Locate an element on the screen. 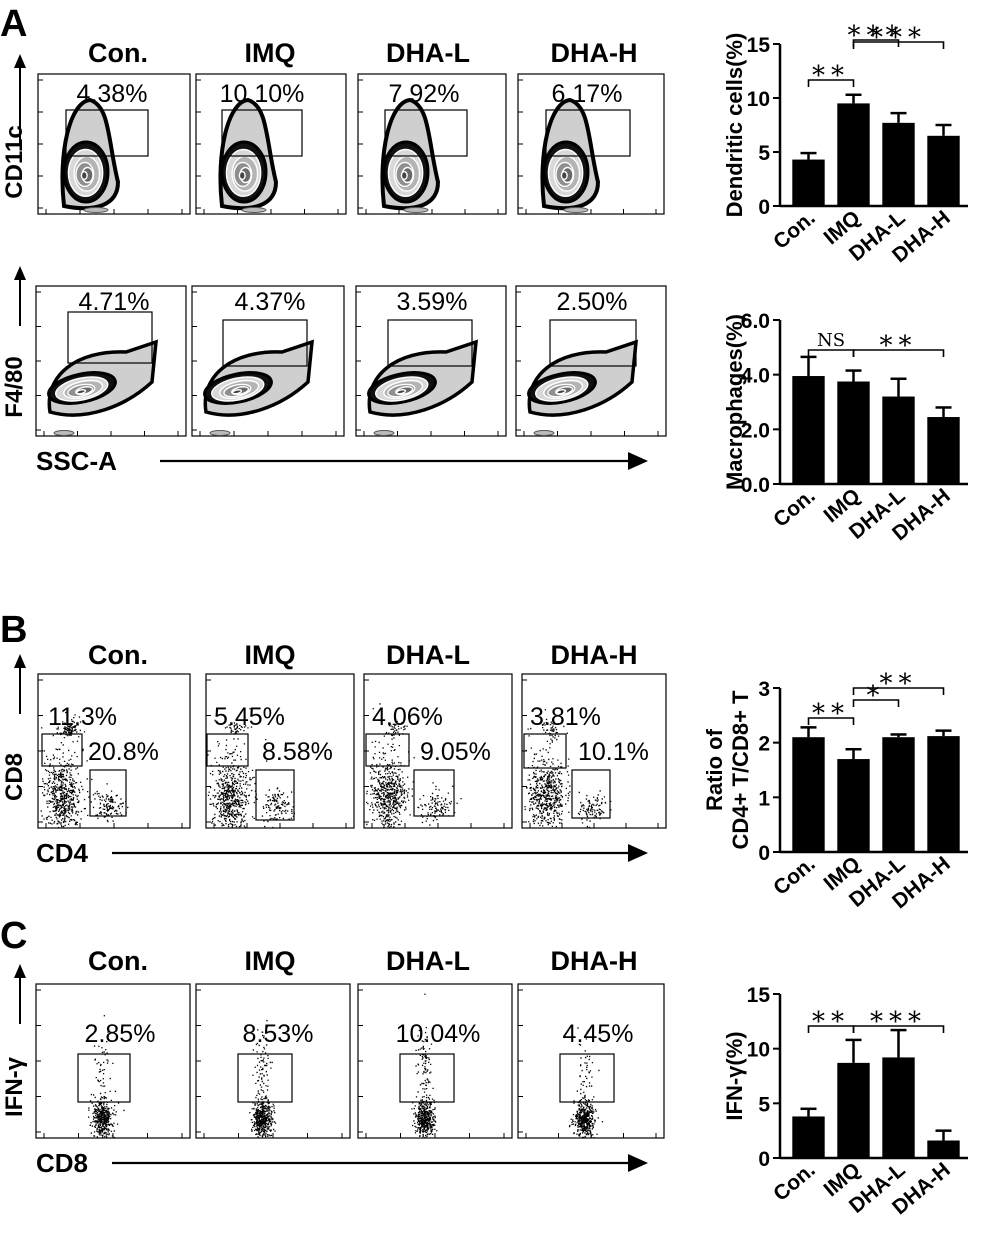  y-axis-label: CD4+ T/CD8+ T is located at coordinates (740, 769).